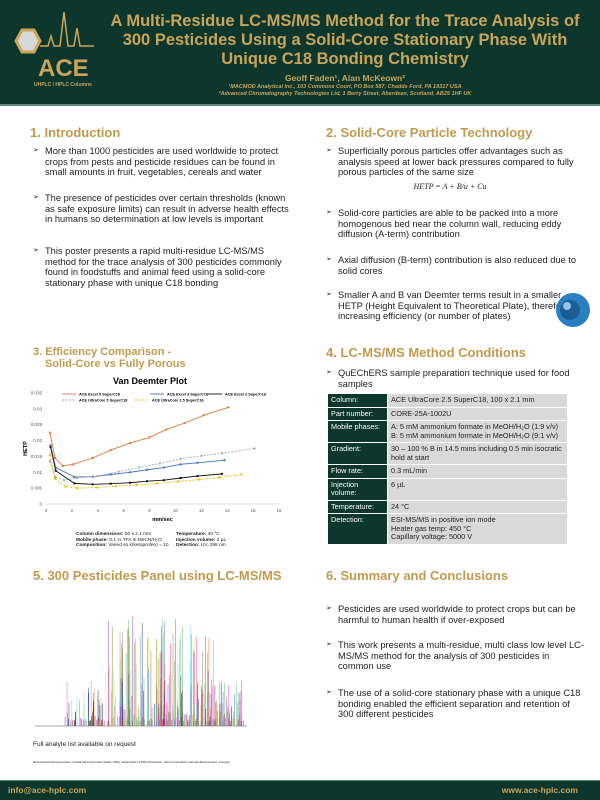 Image resolution: width=600 pixels, height=800 pixels. What do you see at coordinates (477, 489) in the screenshot?
I see `row-value: 6 µL` at bounding box center [477, 489].